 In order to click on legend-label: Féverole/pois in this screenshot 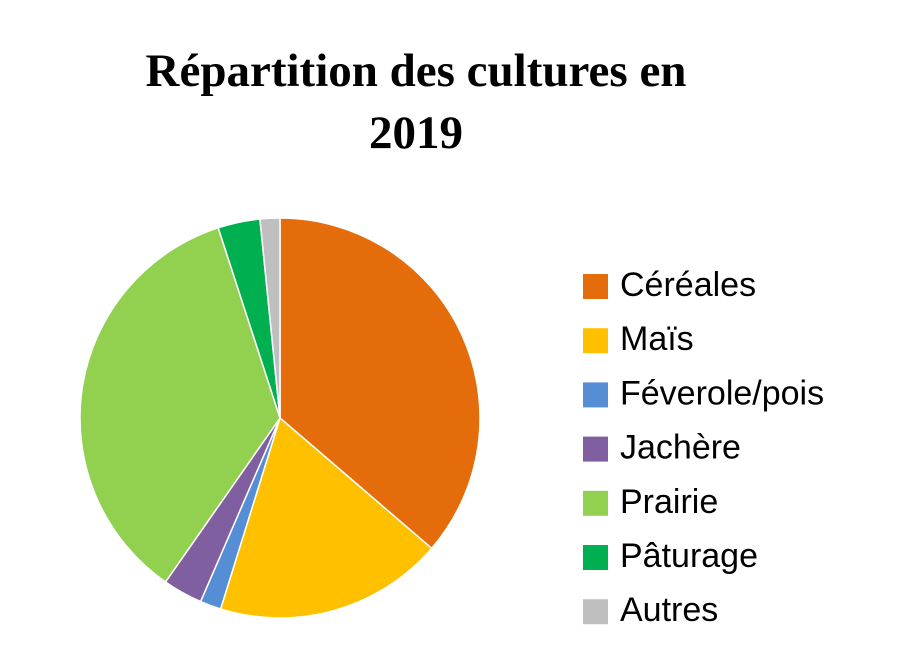, I will do `click(722, 393)`.